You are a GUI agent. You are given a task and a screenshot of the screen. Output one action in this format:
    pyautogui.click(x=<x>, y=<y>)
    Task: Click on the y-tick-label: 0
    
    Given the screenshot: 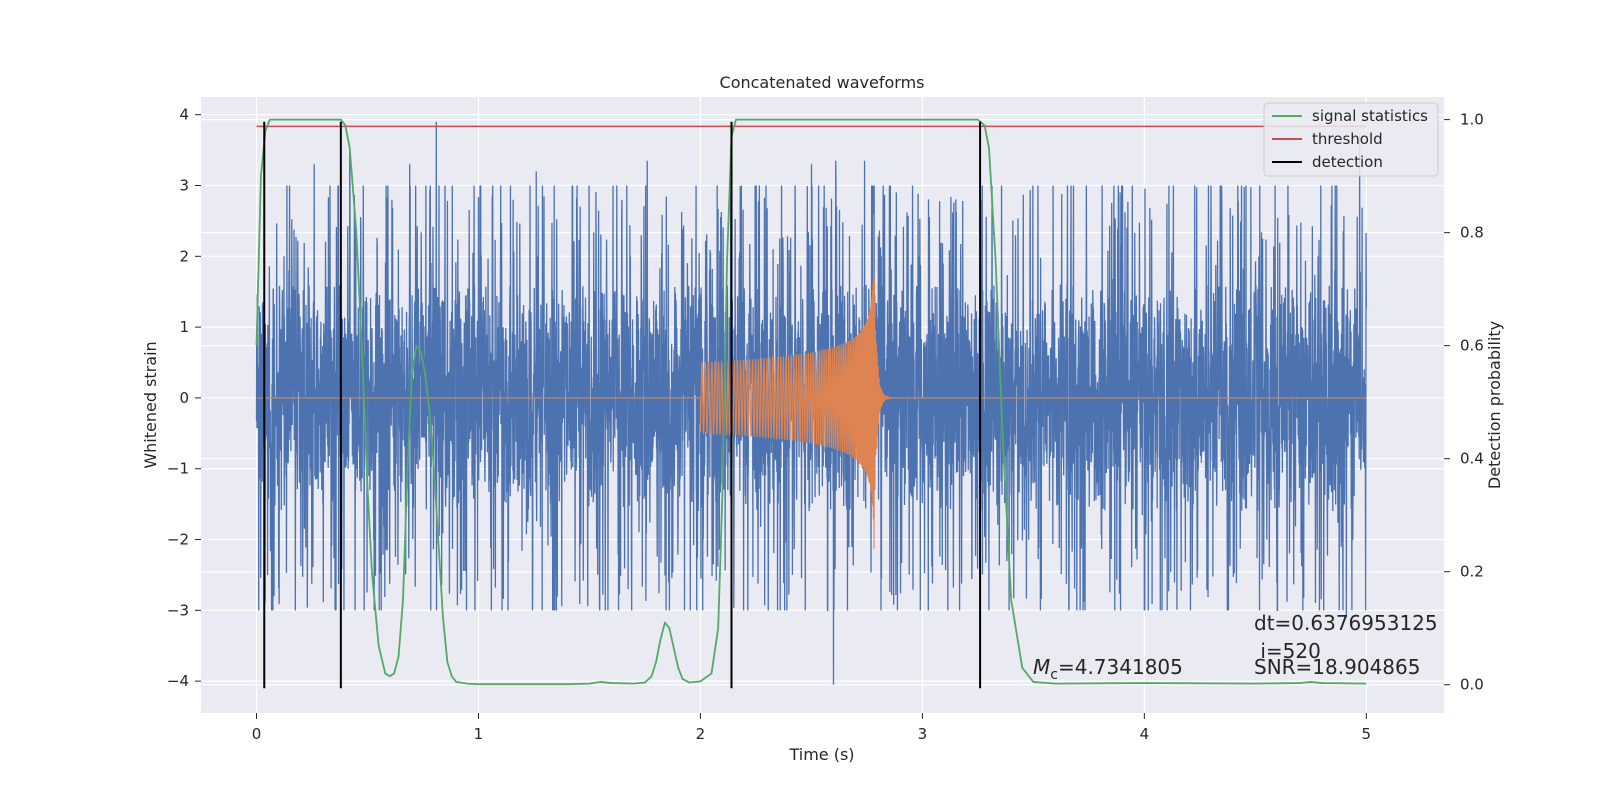 What is the action you would take?
    pyautogui.click(x=184, y=398)
    